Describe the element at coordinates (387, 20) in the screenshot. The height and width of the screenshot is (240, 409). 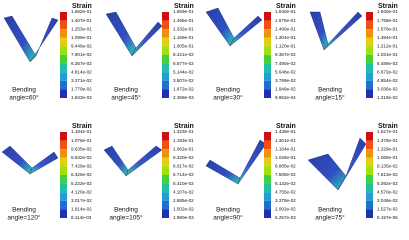
I see `colorbar-tick: 1.758e-01` at that location.